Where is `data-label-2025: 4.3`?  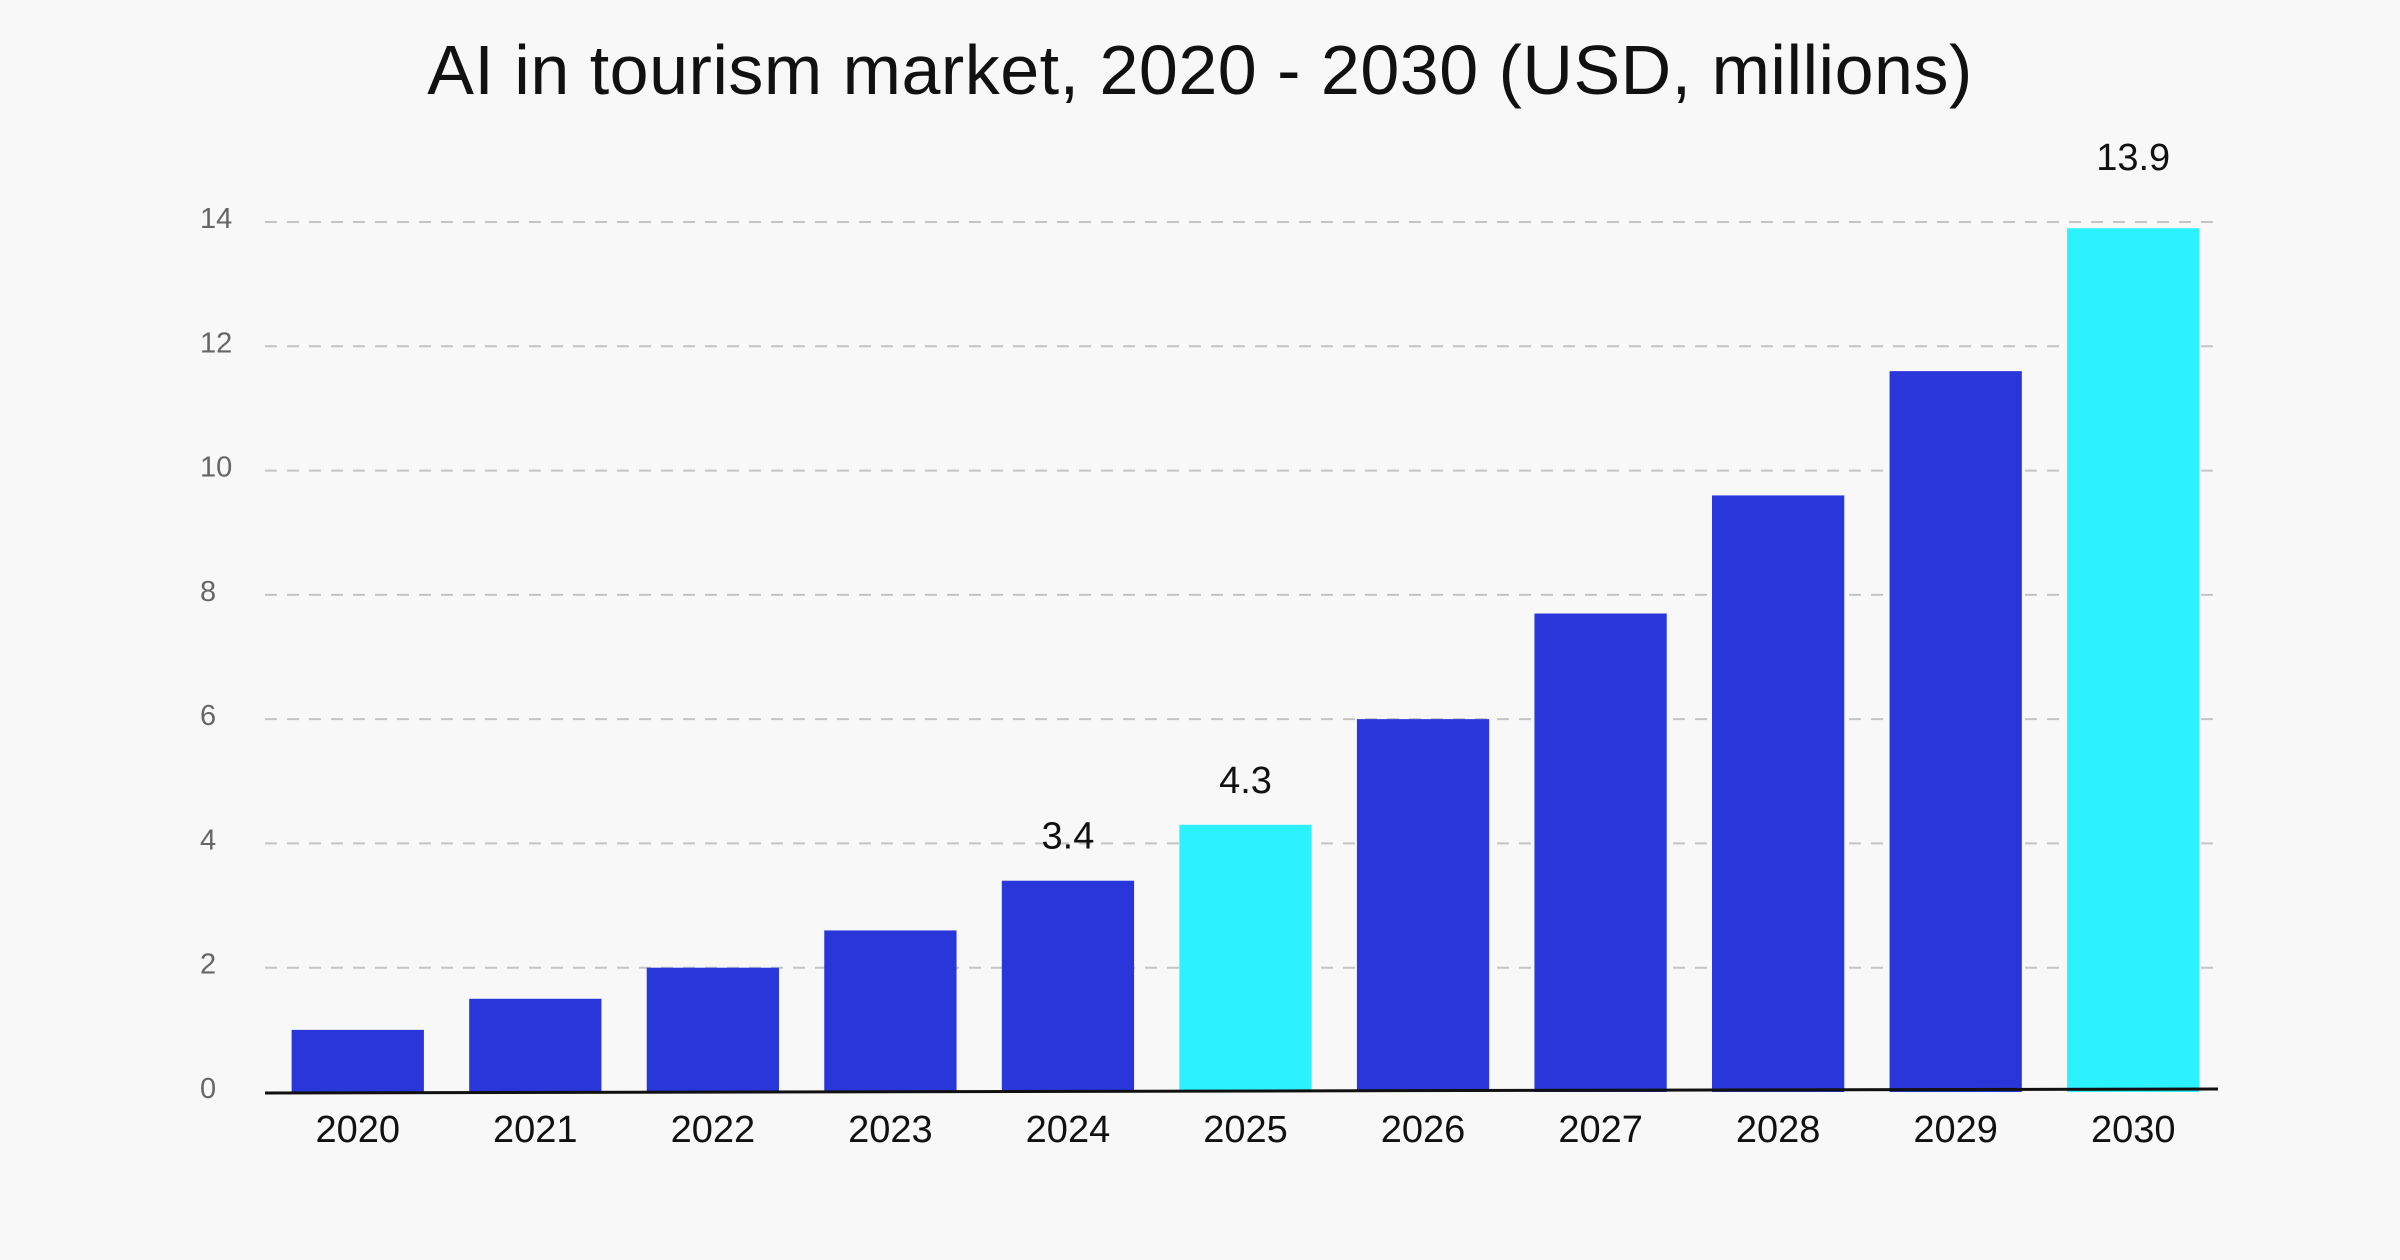 data-label-2025: 4.3 is located at coordinates (1245, 781).